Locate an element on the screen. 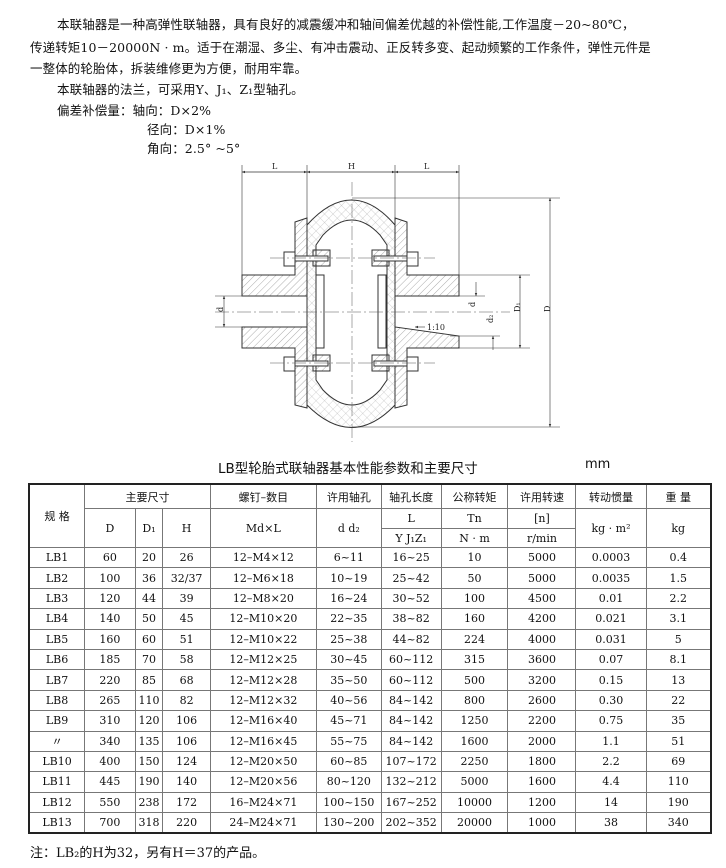 The image size is (726, 868). header-H: H is located at coordinates (186, 528).